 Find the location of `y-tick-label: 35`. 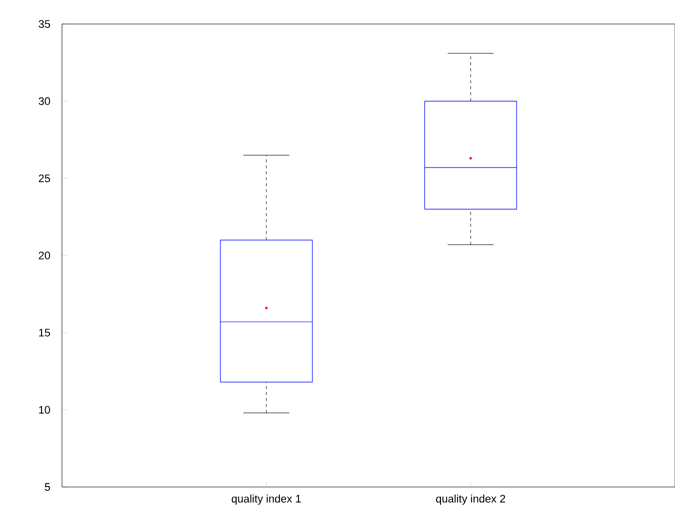

y-tick-label: 35 is located at coordinates (44, 24).